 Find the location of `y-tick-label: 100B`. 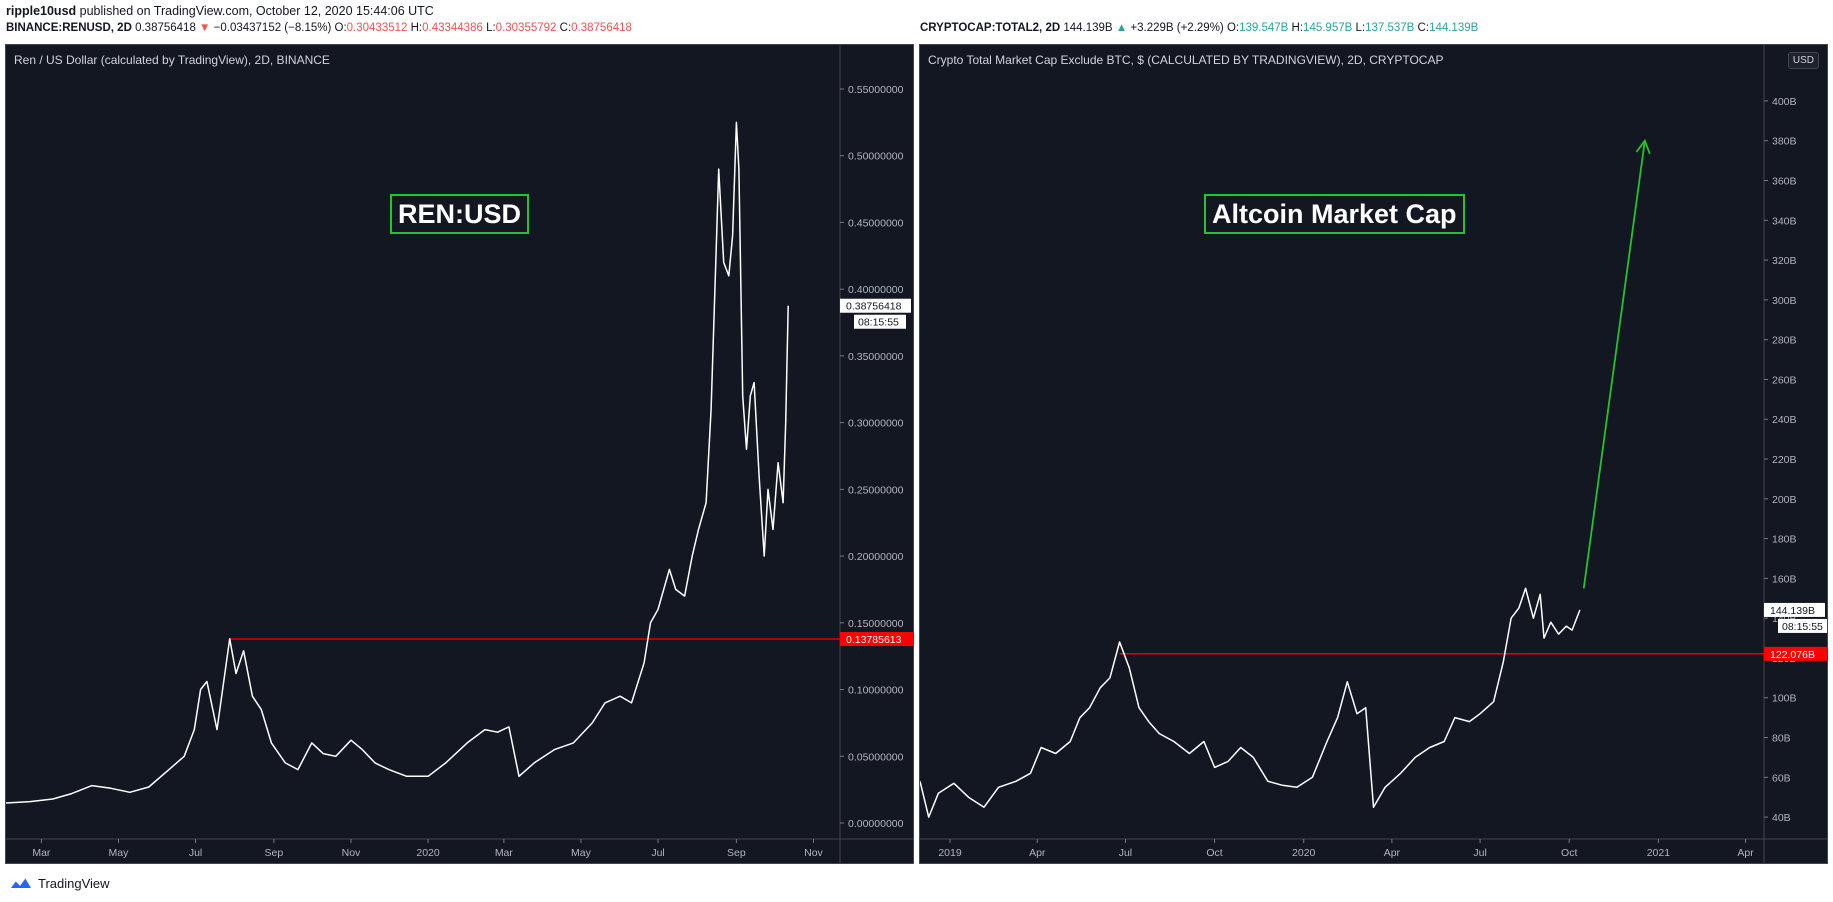

y-tick-label: 100B is located at coordinates (1784, 699).